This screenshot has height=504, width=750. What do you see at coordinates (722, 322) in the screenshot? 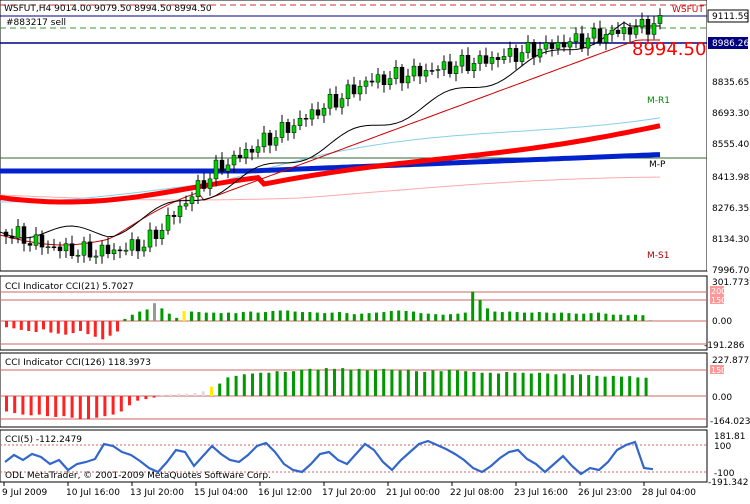
I see `cci21-axis-3: 0.00` at bounding box center [722, 322].